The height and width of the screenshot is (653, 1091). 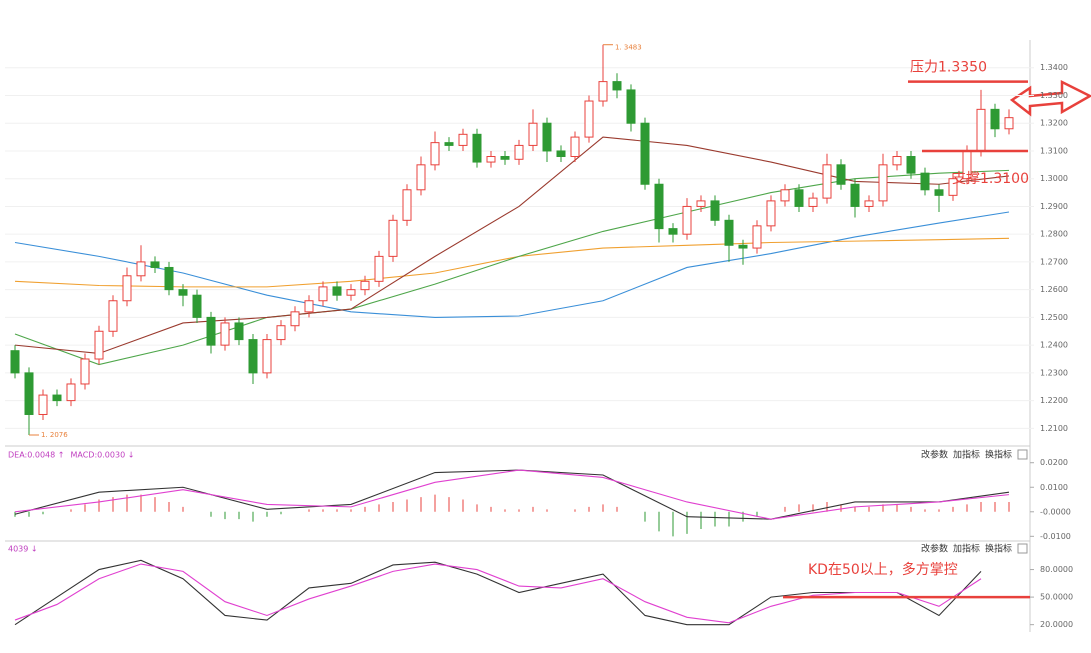 I want to click on y-tick-label: 50.0000, so click(x=1056, y=597).